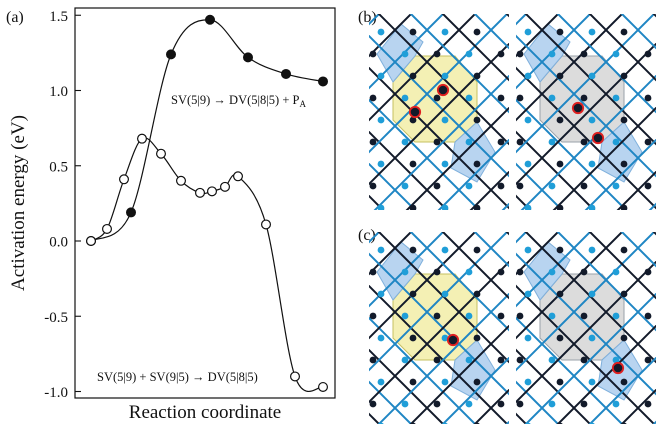 The height and width of the screenshot is (424, 665). Describe the element at coordinates (205, 412) in the screenshot. I see `x-axis-label: Reaction coordinate` at that location.